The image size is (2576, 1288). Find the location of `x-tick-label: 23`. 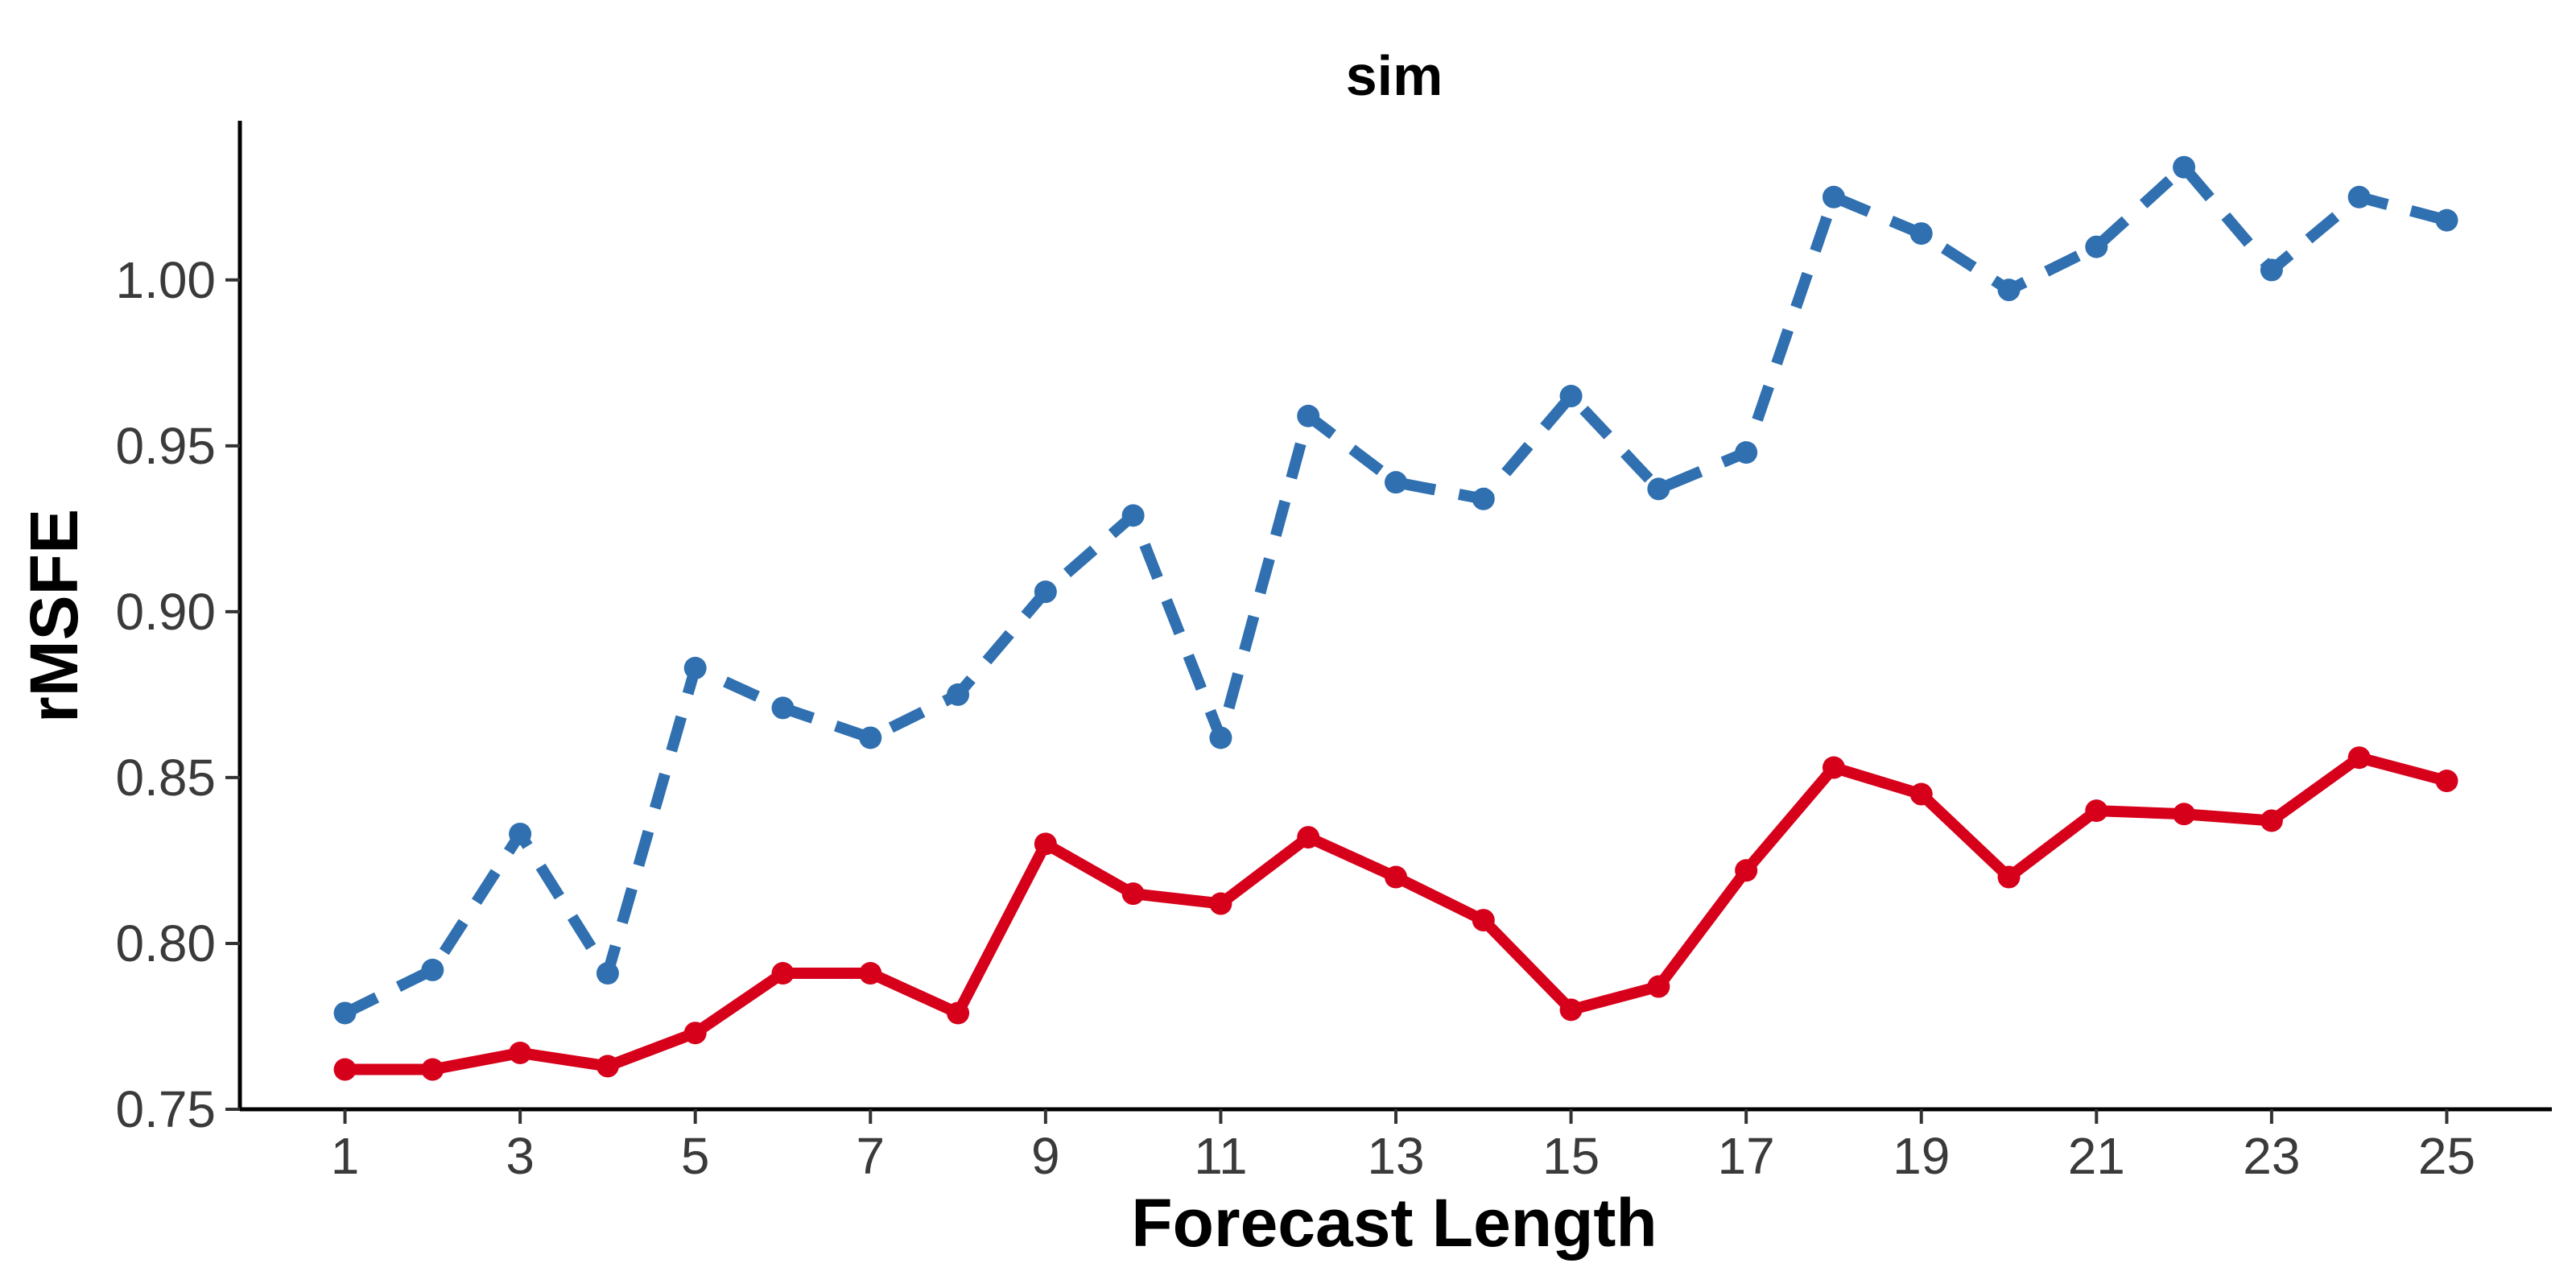

x-tick-label: 23 is located at coordinates (2271, 1156).